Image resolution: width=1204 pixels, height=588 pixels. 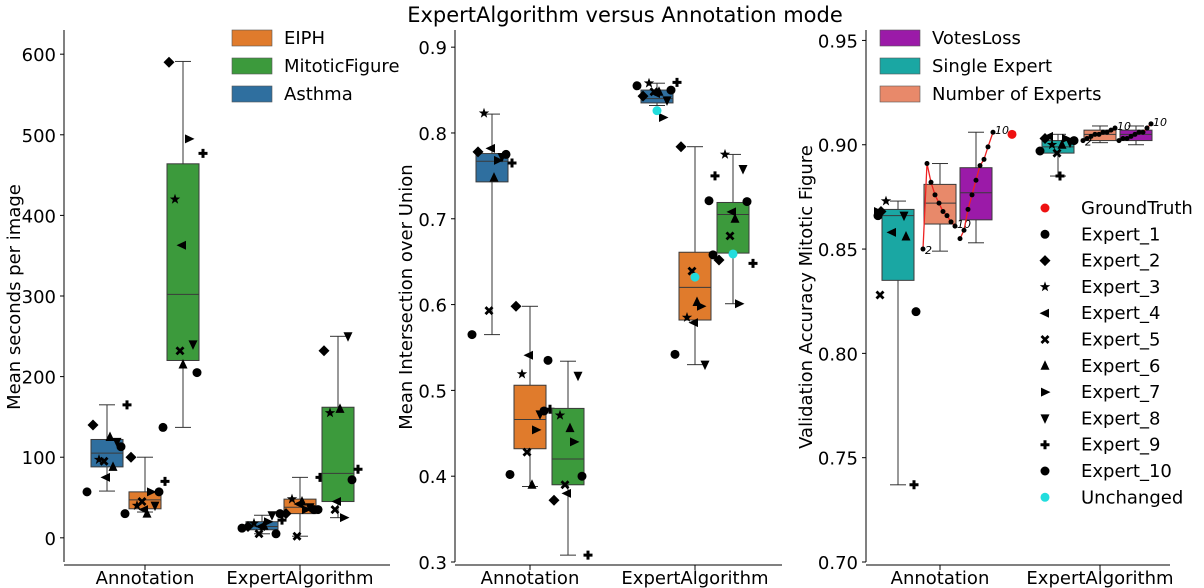 I want to click on y-tick-label: 0.95, so click(x=838, y=41).